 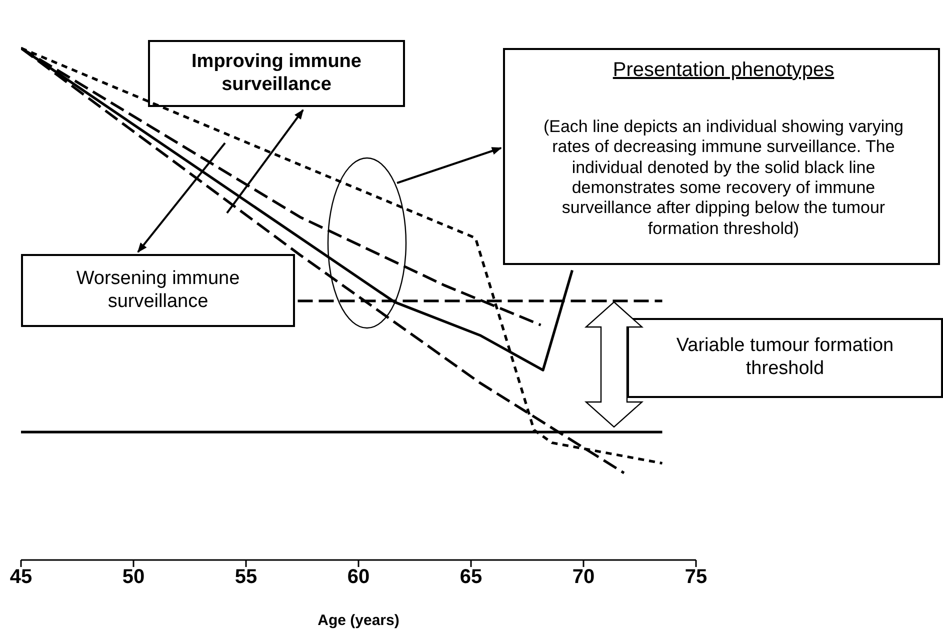 What do you see at coordinates (358, 577) in the screenshot?
I see `x-tick-label: 60` at bounding box center [358, 577].